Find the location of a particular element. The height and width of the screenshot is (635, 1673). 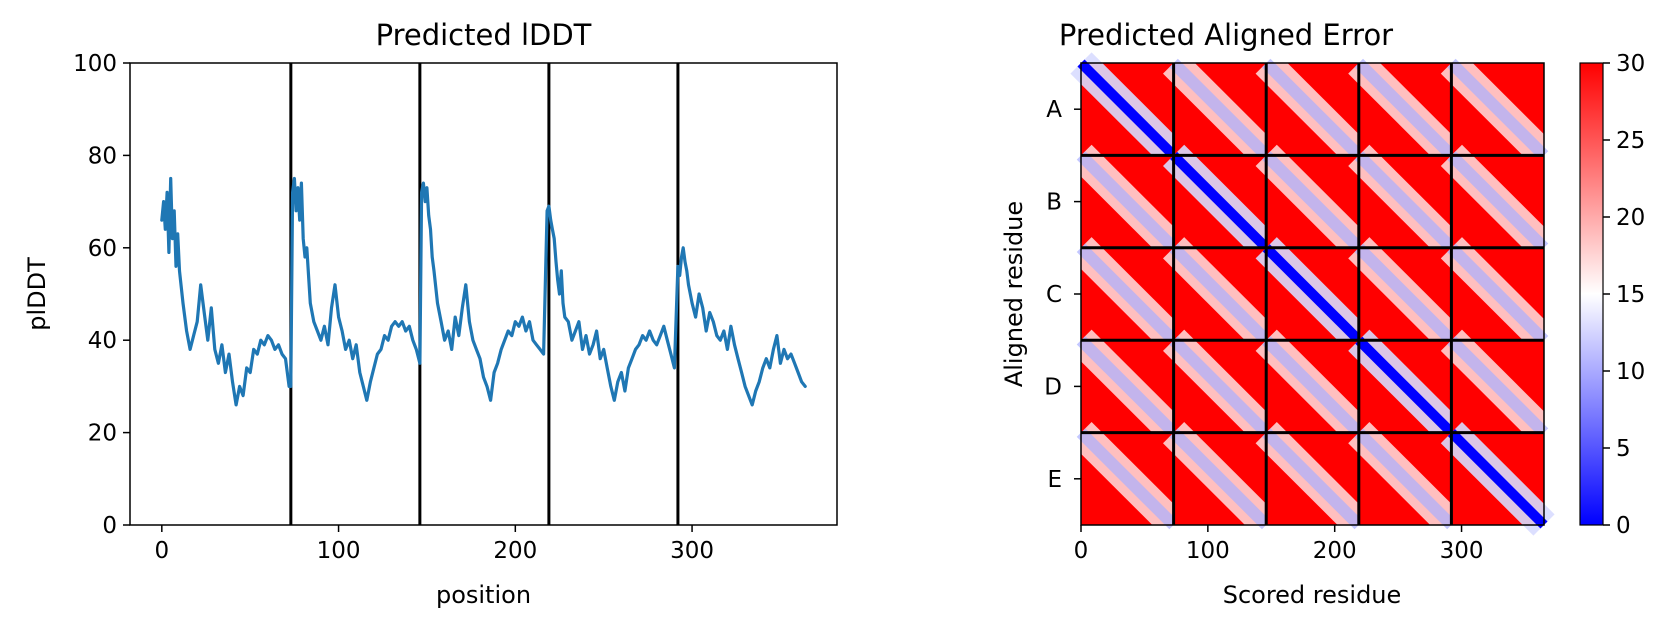

plddt-series-line is located at coordinates (483, 291).